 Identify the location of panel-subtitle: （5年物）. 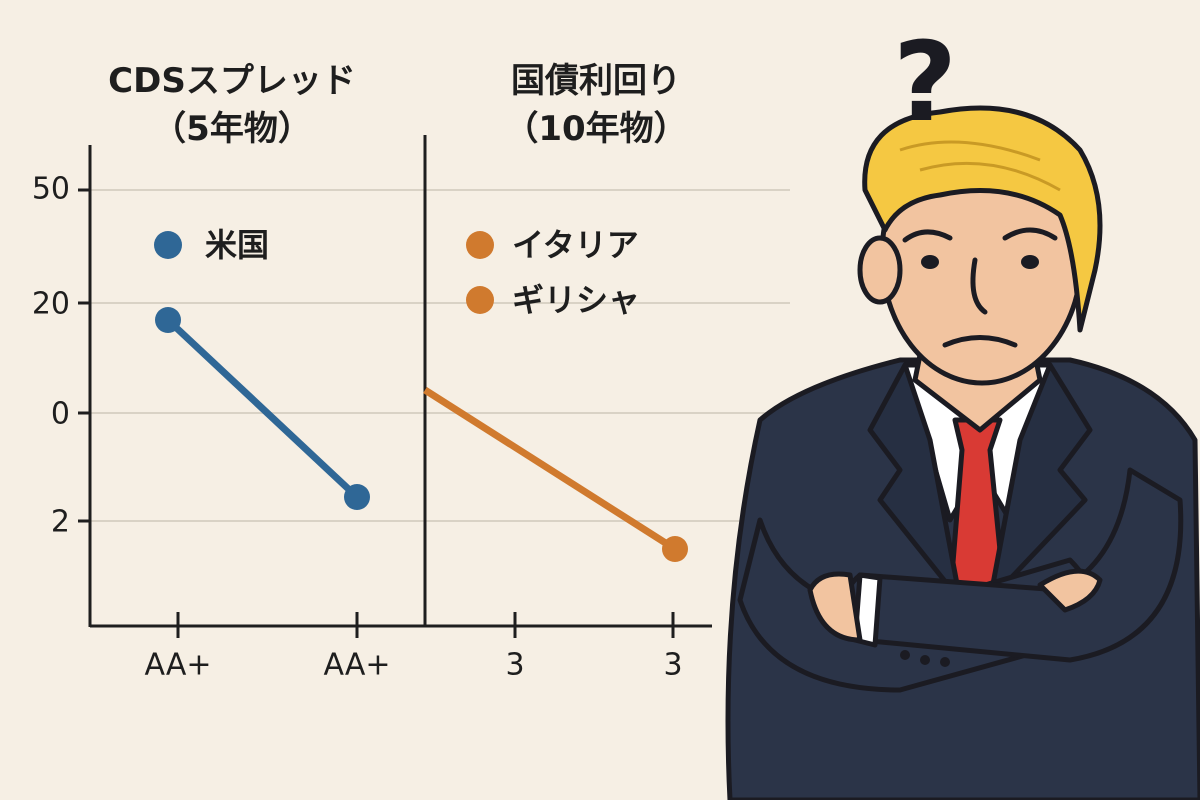
(232, 129).